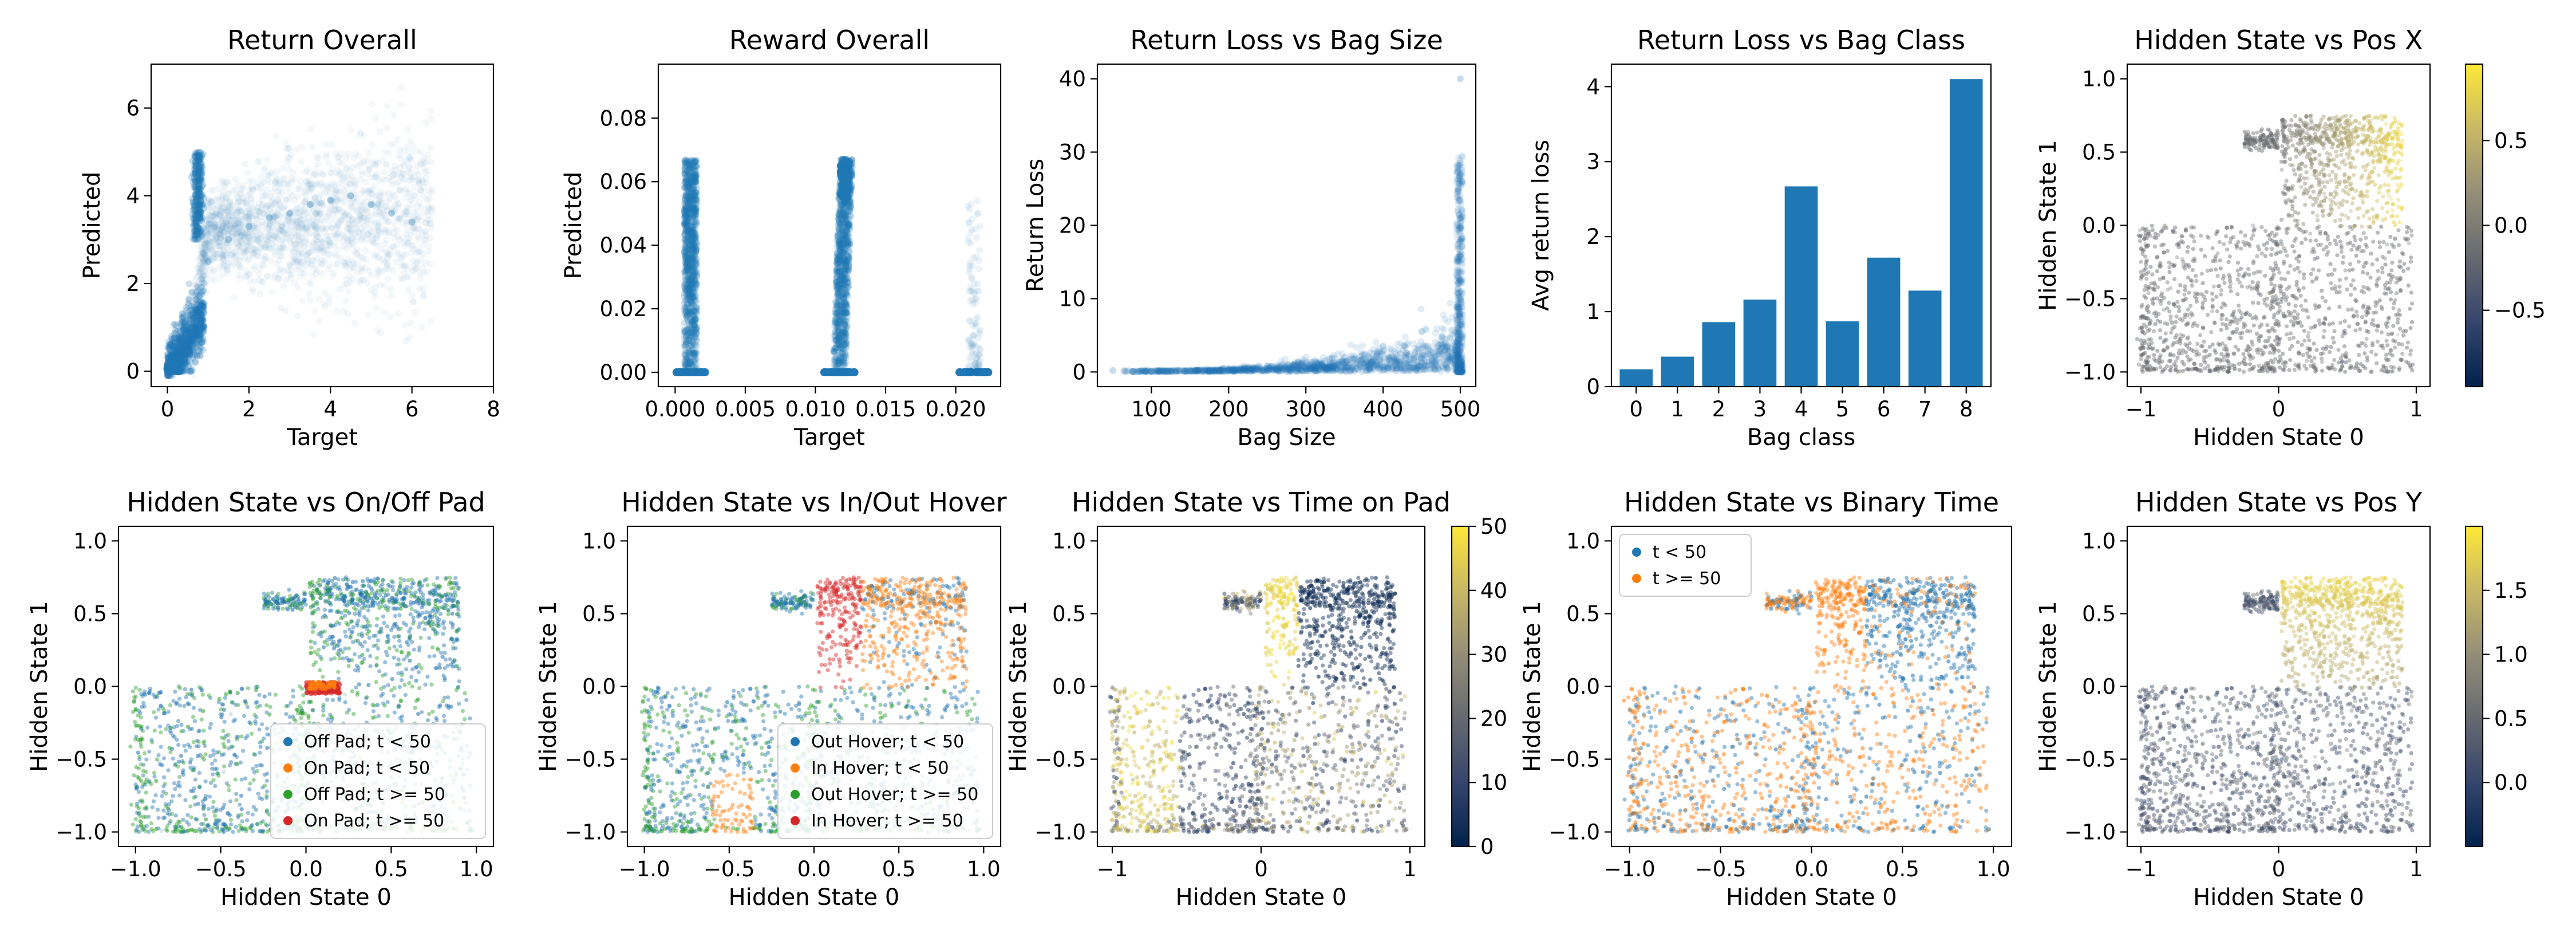 This screenshot has width=2576, height=945. Describe the element at coordinates (322, 40) in the screenshot. I see `chart-title: Return Overall` at that location.